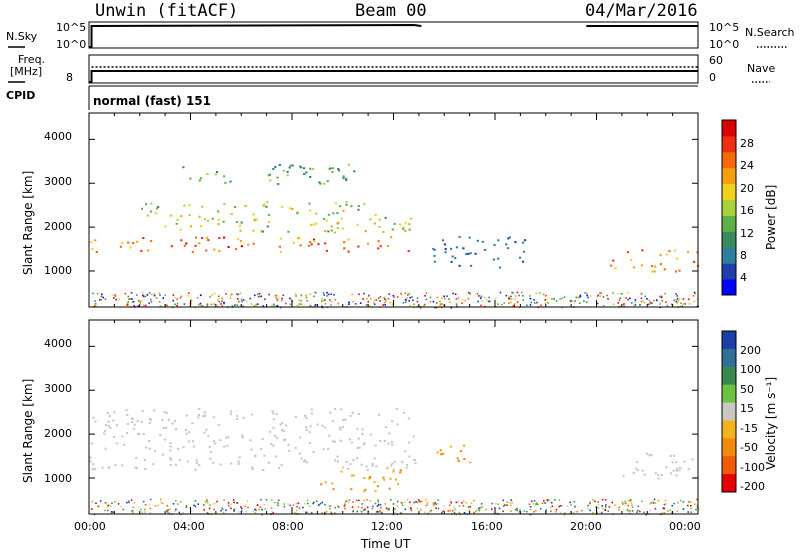 Image resolution: width=800 pixels, height=554 pixels. What do you see at coordinates (586, 526) in the screenshot?
I see `xtick-2000: 20:00` at bounding box center [586, 526].